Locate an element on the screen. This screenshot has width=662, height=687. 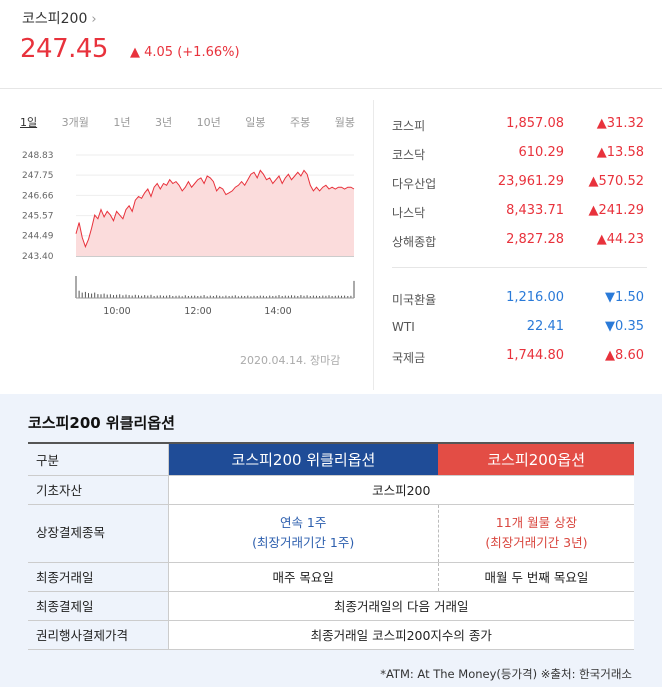
row-label: 구분 is located at coordinates (98, 459).